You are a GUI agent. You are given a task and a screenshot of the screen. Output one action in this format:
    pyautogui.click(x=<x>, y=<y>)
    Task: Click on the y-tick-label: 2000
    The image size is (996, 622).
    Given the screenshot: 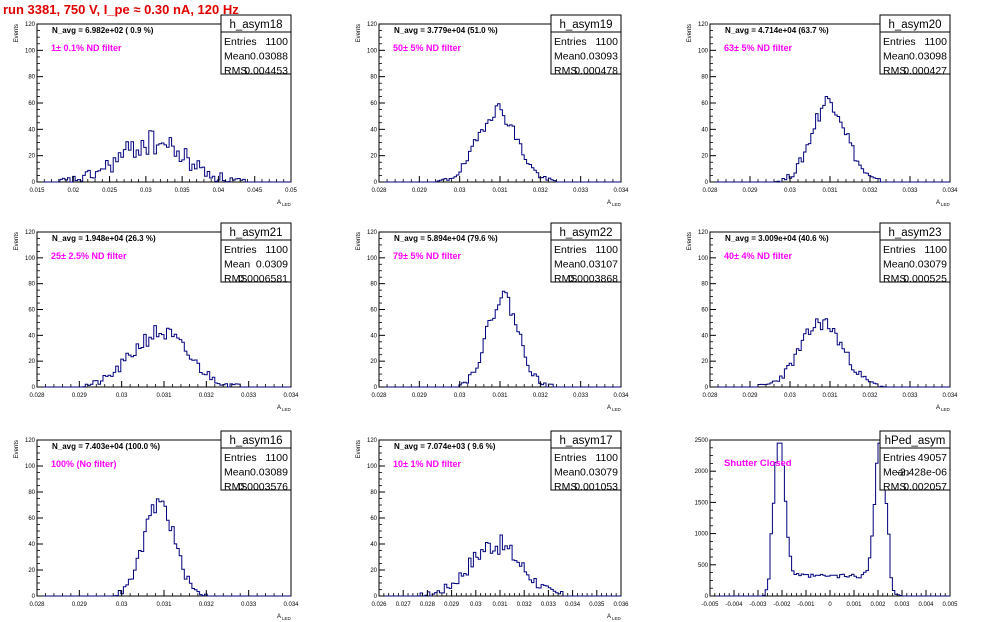 What is the action you would take?
    pyautogui.click(x=702, y=472)
    